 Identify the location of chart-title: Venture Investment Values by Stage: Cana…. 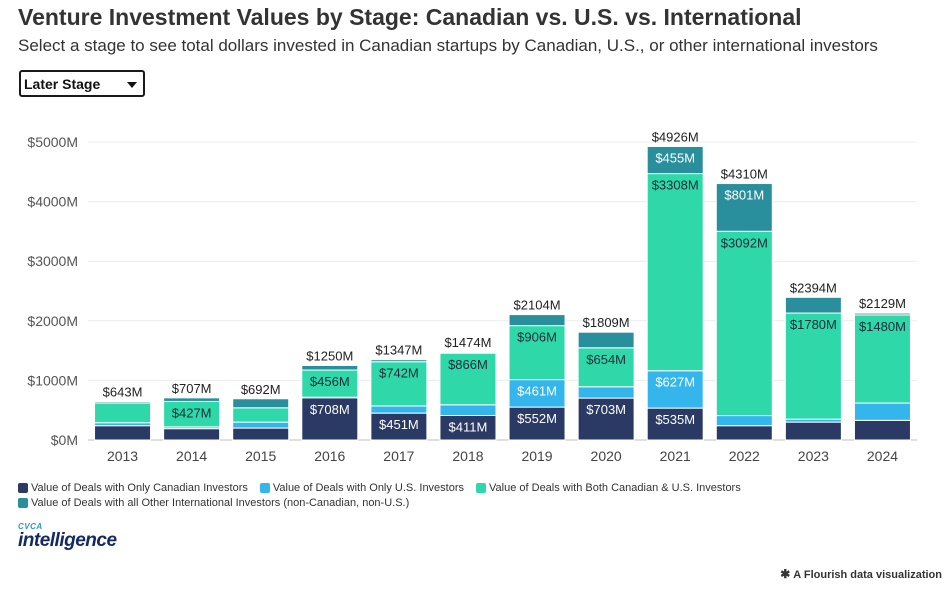
(410, 17).